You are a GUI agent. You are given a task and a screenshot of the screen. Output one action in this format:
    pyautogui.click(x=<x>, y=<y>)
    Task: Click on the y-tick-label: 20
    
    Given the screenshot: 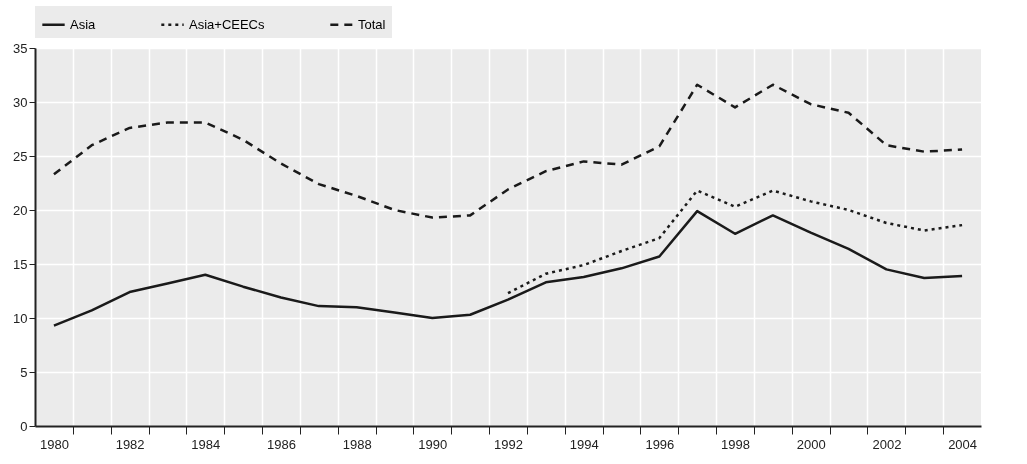 What is the action you would take?
    pyautogui.click(x=20, y=210)
    